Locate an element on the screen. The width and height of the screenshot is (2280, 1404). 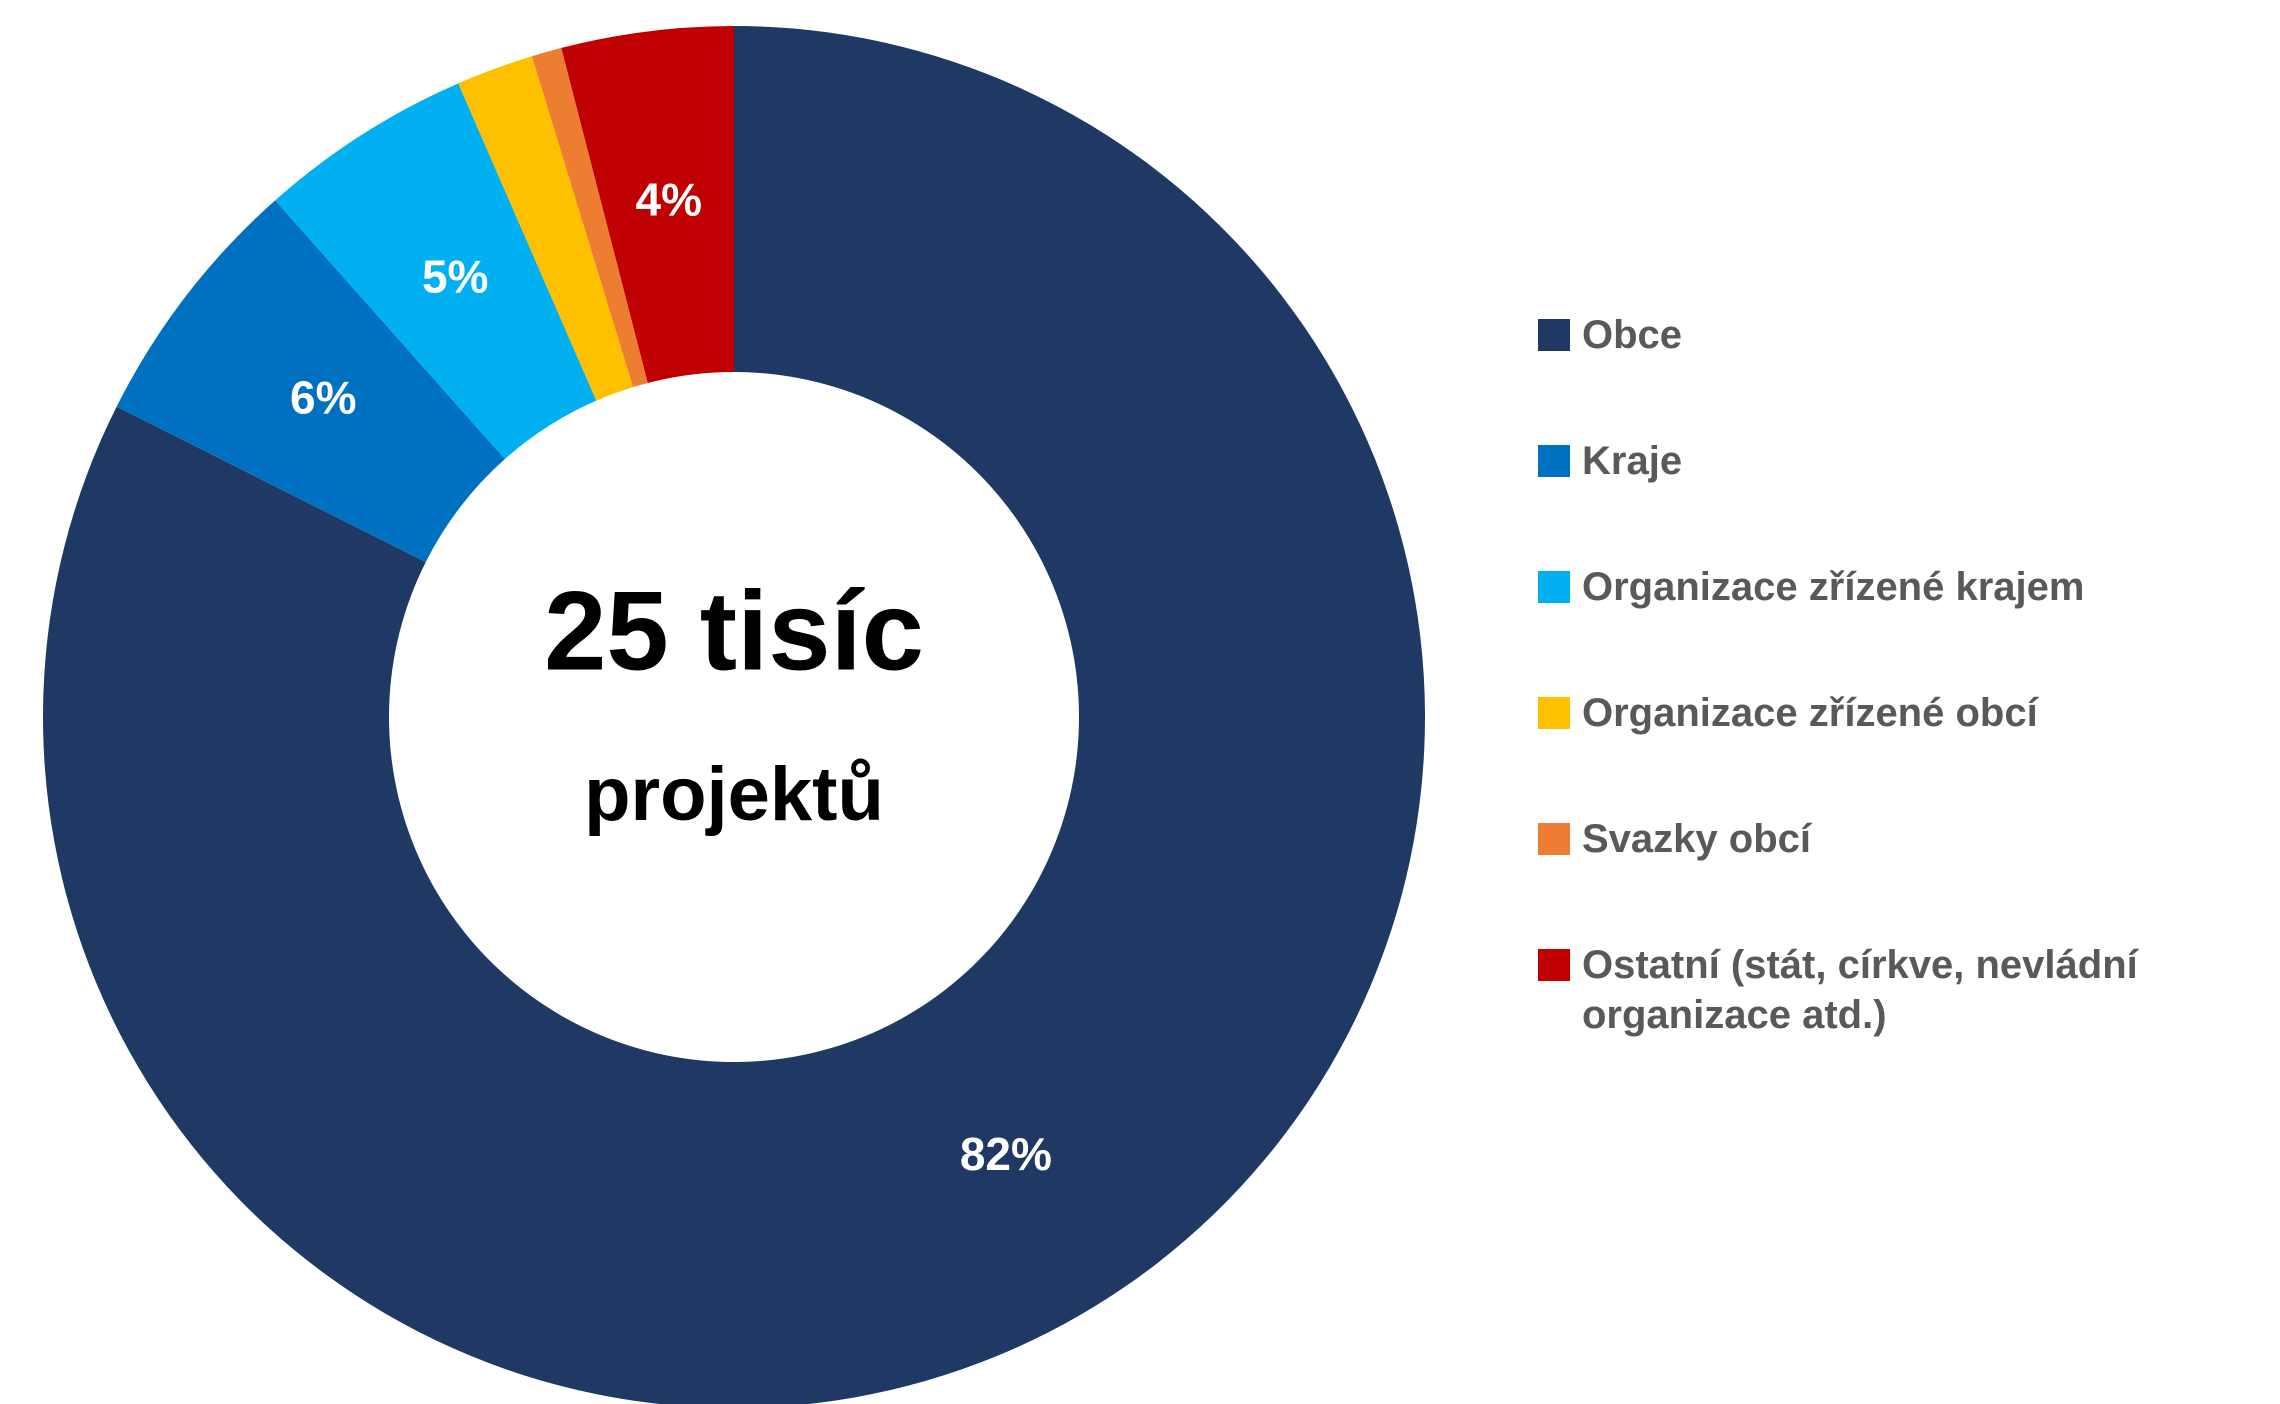
center-text: 25 tisíc is located at coordinates (734, 631).